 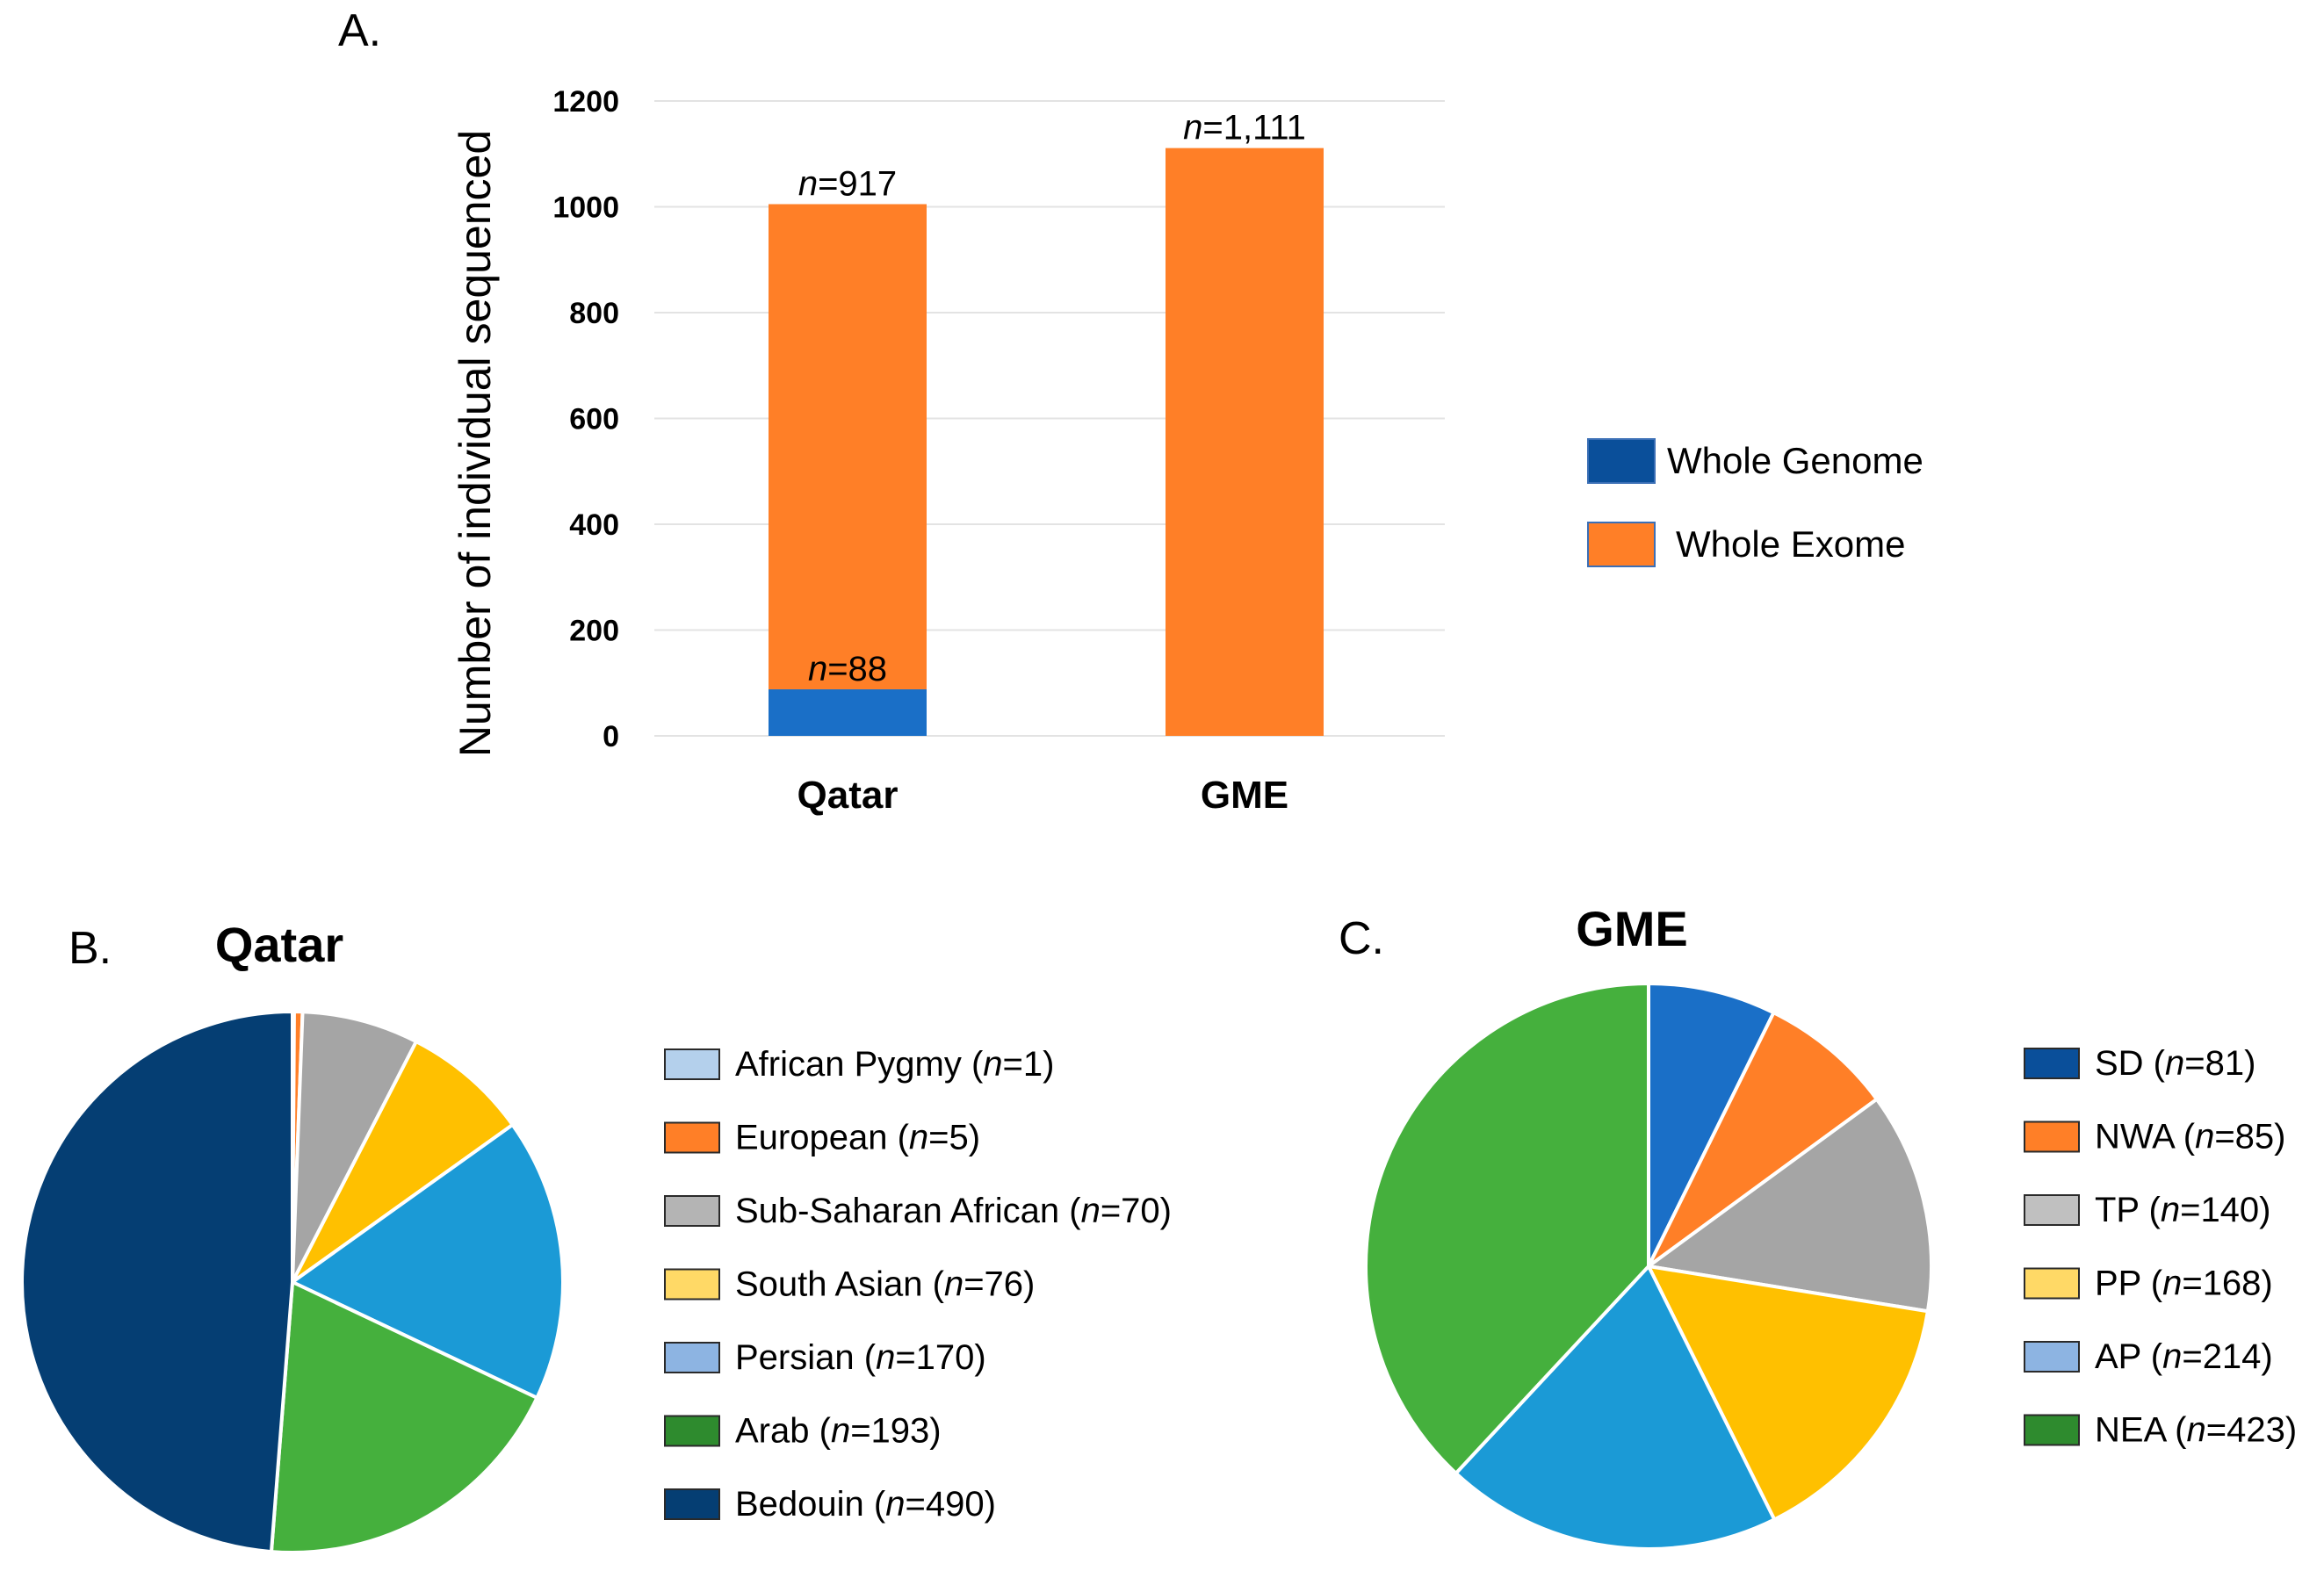 I want to click on legend-label-nwa: NWA (n=85), so click(x=2190, y=1137).